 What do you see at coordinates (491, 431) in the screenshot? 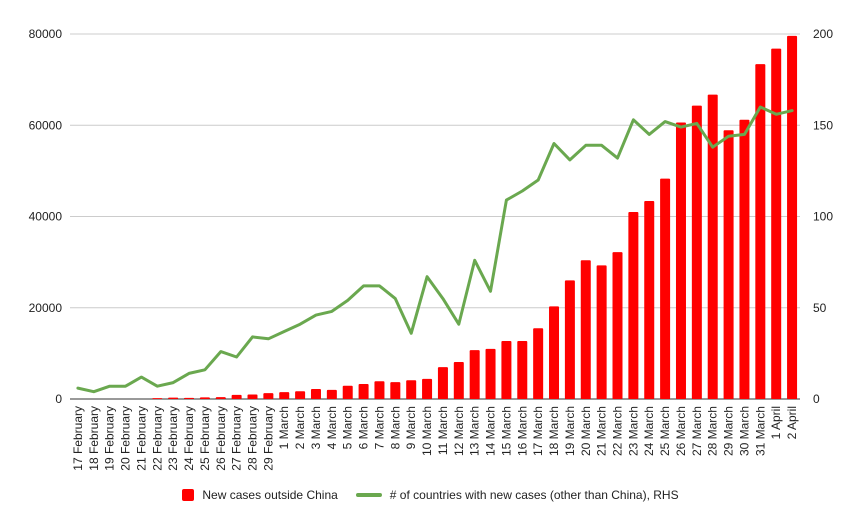
I see `x-tick-label: 14 March` at bounding box center [491, 431].